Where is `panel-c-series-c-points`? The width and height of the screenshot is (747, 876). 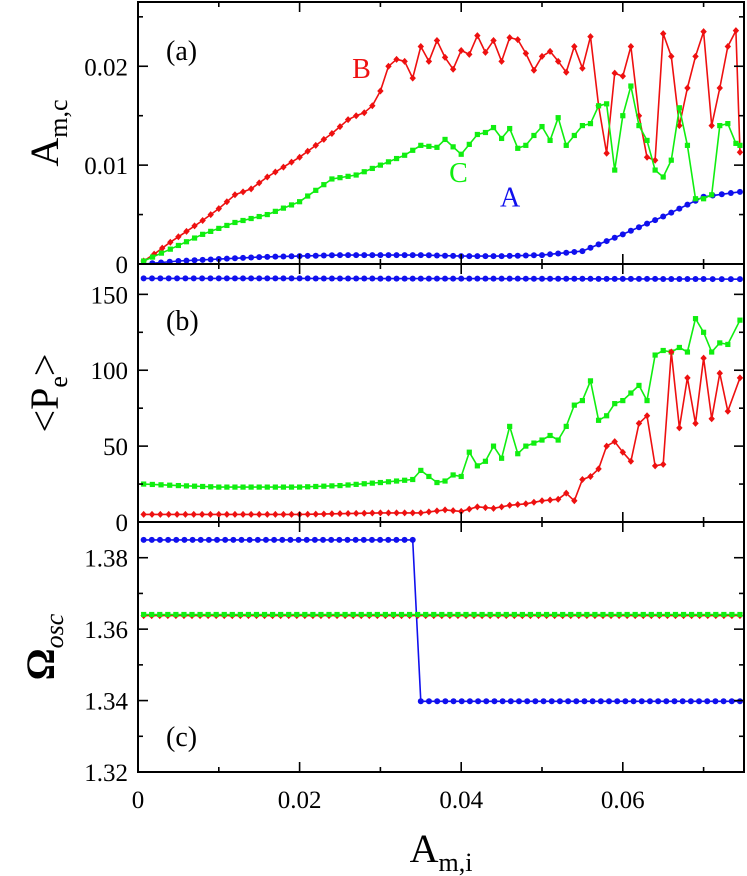 panel-c-series-c-points is located at coordinates (442, 614).